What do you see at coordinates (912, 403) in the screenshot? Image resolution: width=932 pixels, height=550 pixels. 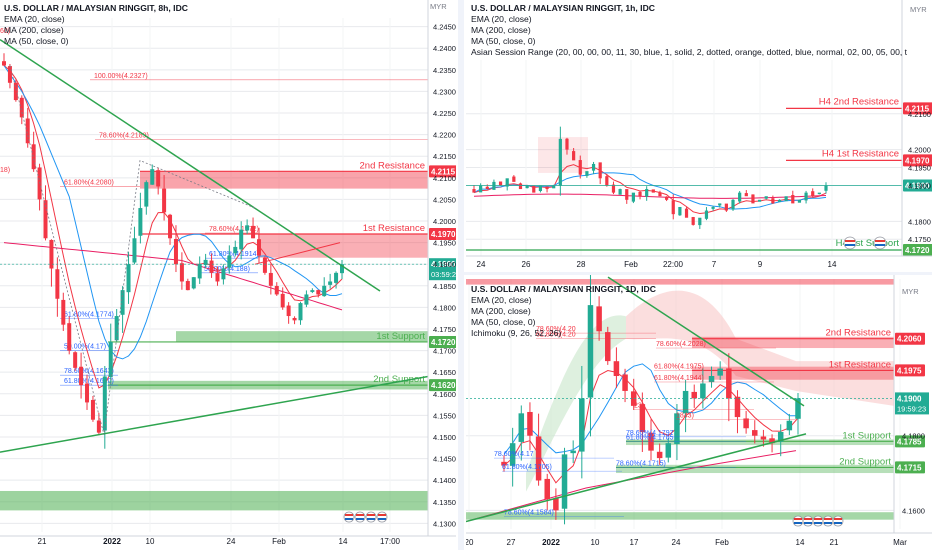 I see `last-price-bg` at bounding box center [912, 403].